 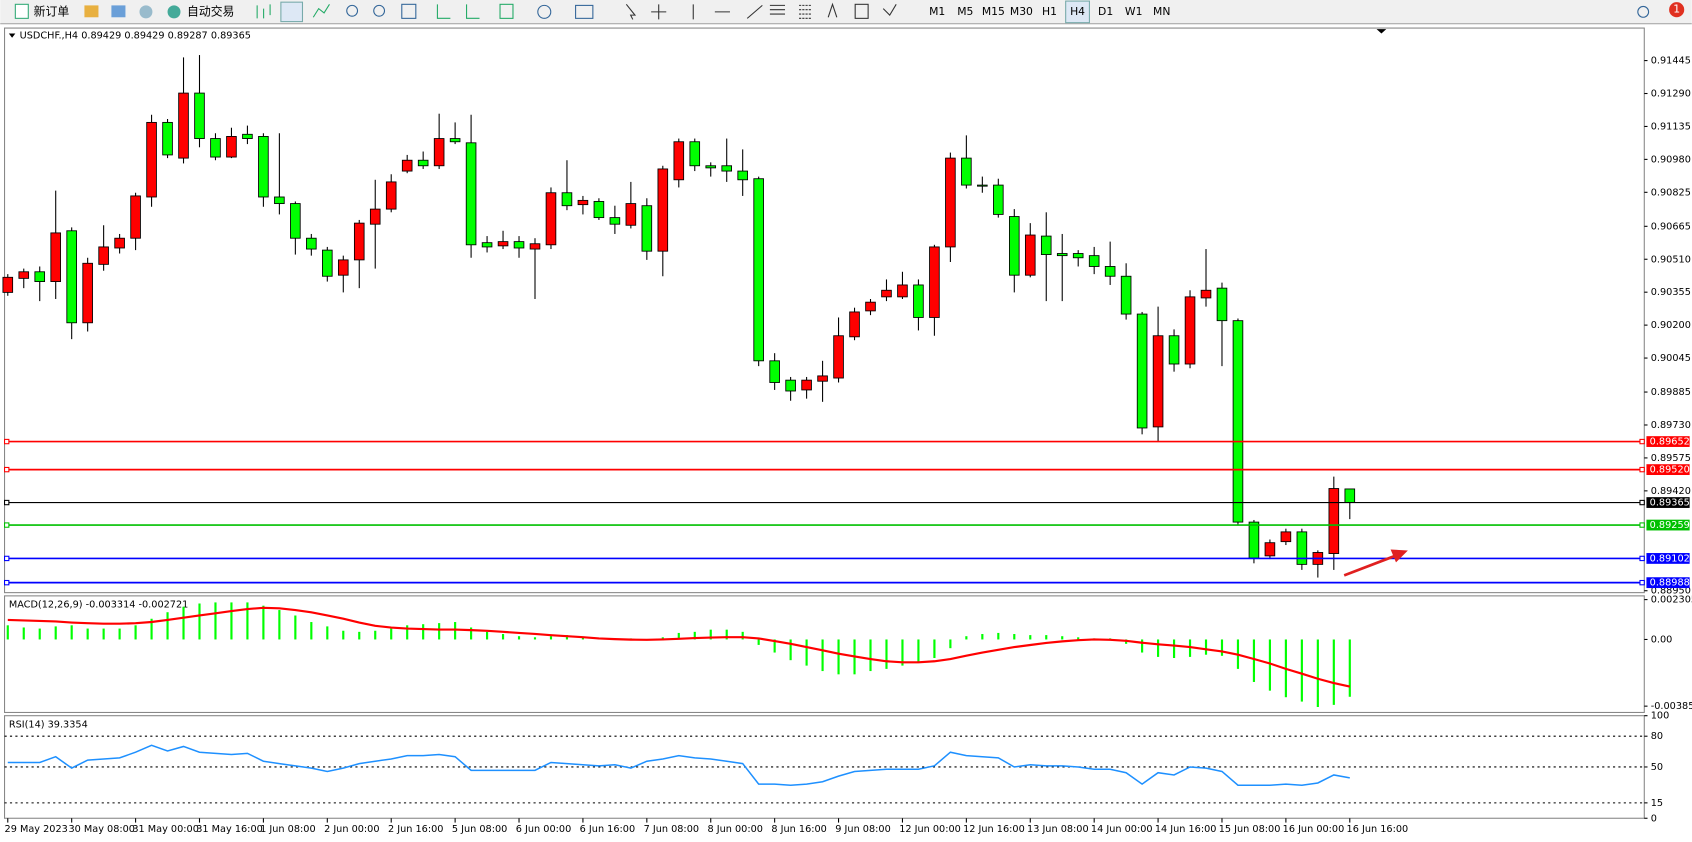 I want to click on icon-crosshair, so click(x=659, y=12).